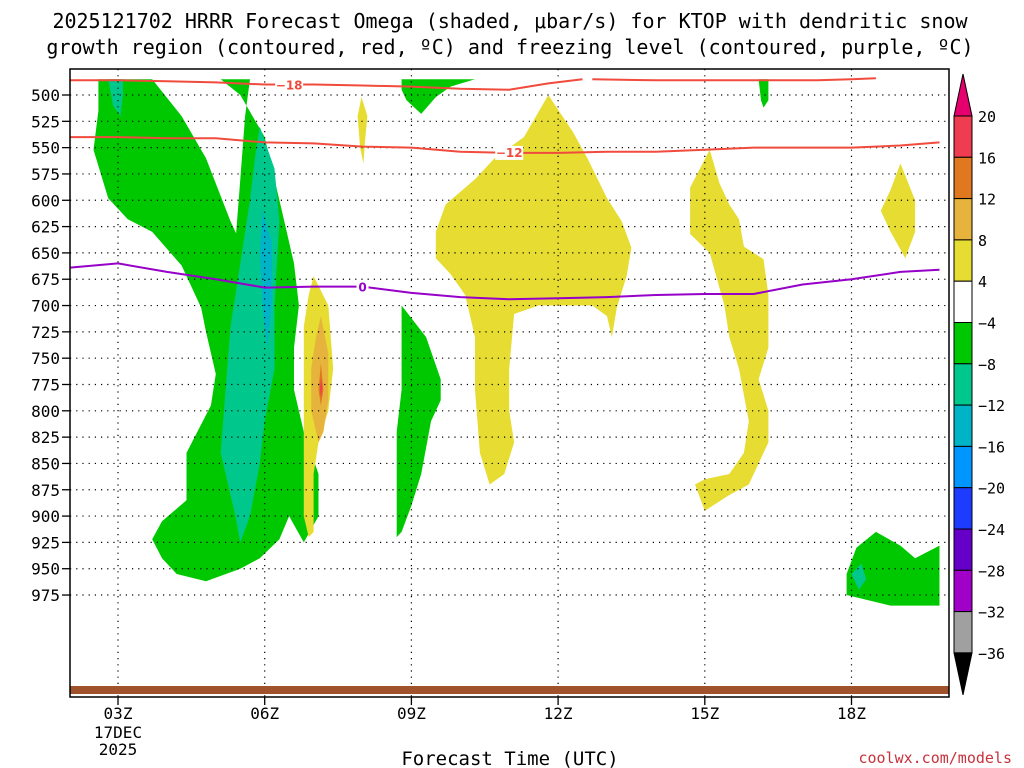 This screenshot has height=768, width=1024. I want to click on y-tick-label-675: 675, so click(45, 279).